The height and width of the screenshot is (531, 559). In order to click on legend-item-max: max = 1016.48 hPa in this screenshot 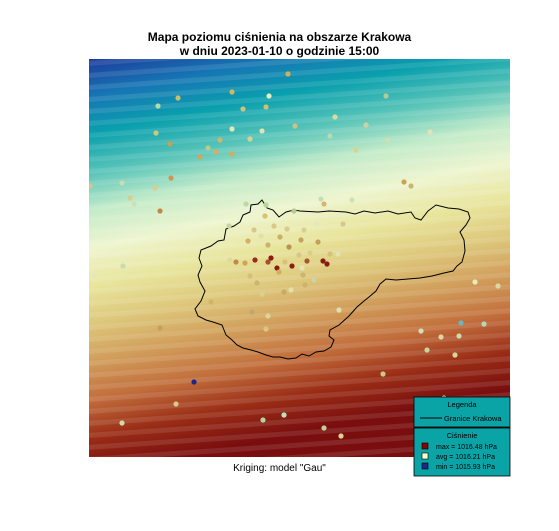, I will do `click(466, 447)`.